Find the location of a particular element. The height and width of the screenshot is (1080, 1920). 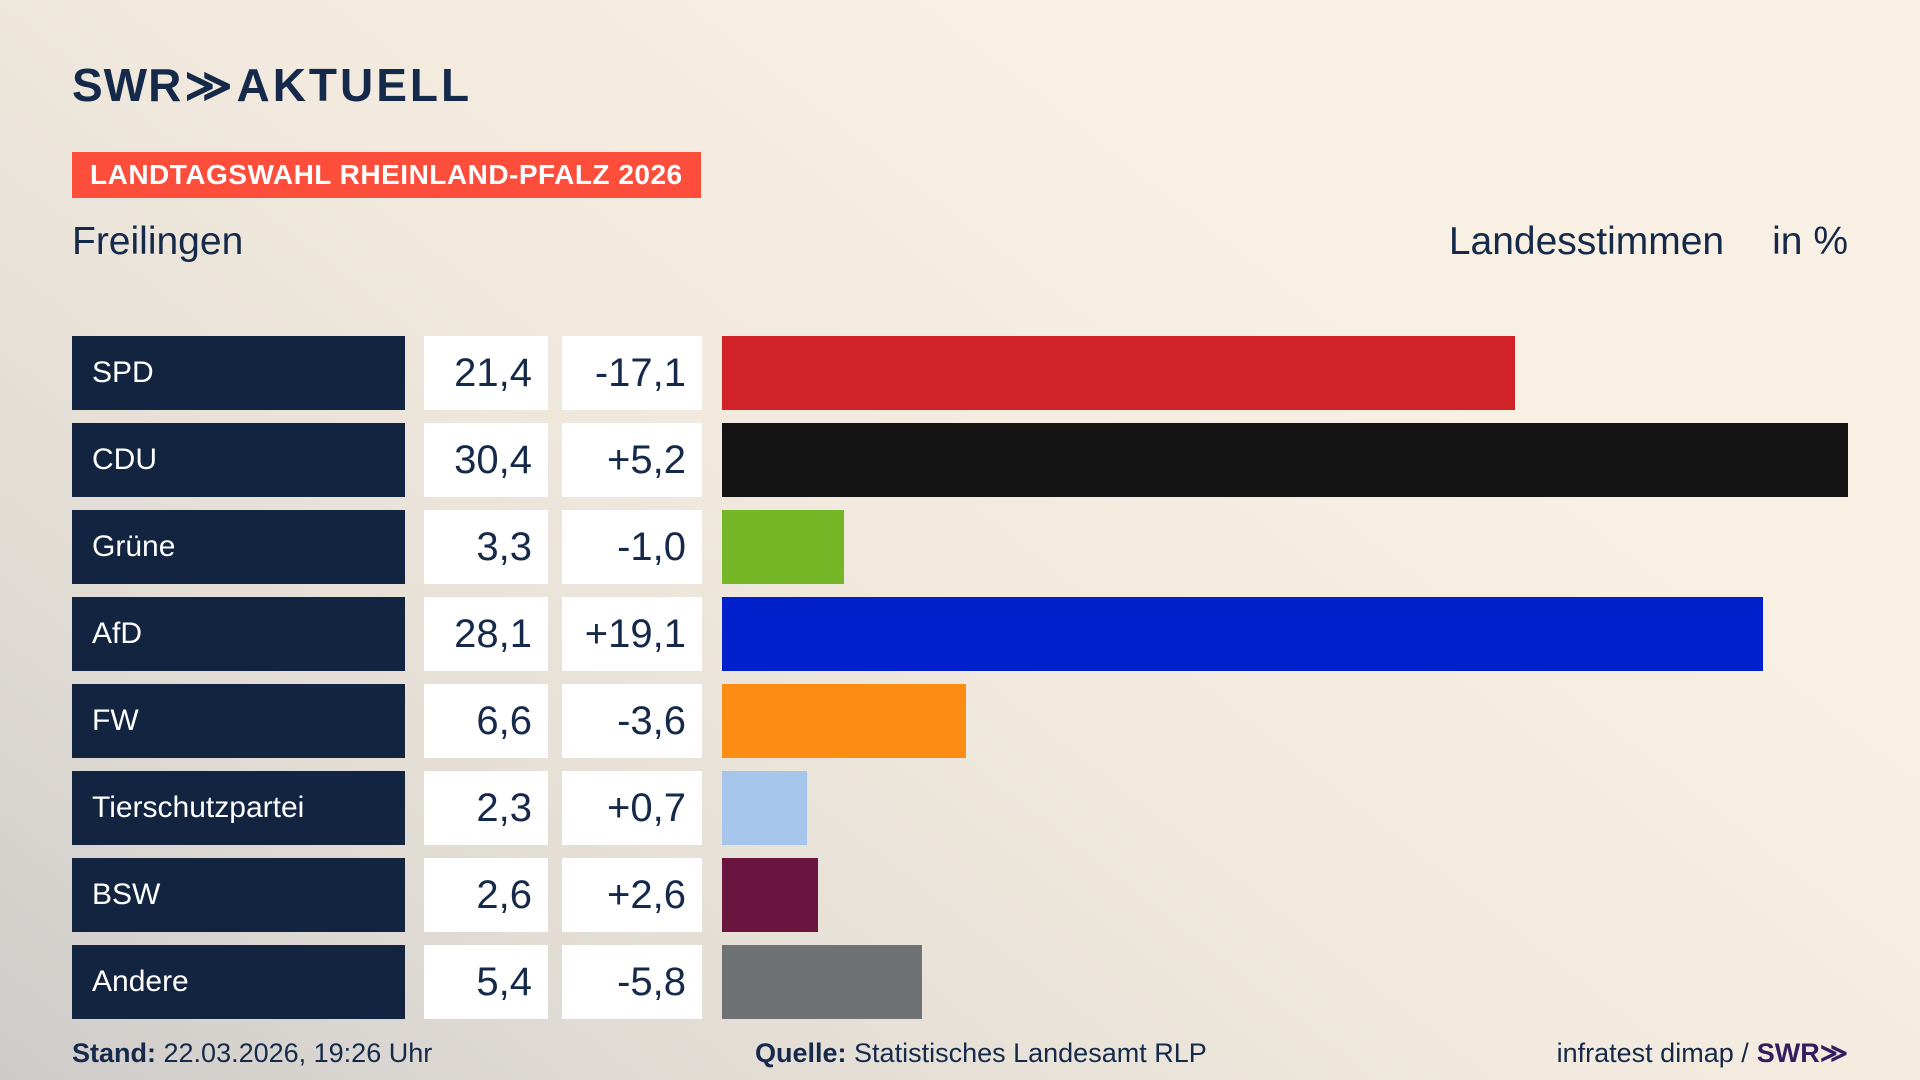

table-row: Andere 5,4 -5,8 is located at coordinates (960, 982).